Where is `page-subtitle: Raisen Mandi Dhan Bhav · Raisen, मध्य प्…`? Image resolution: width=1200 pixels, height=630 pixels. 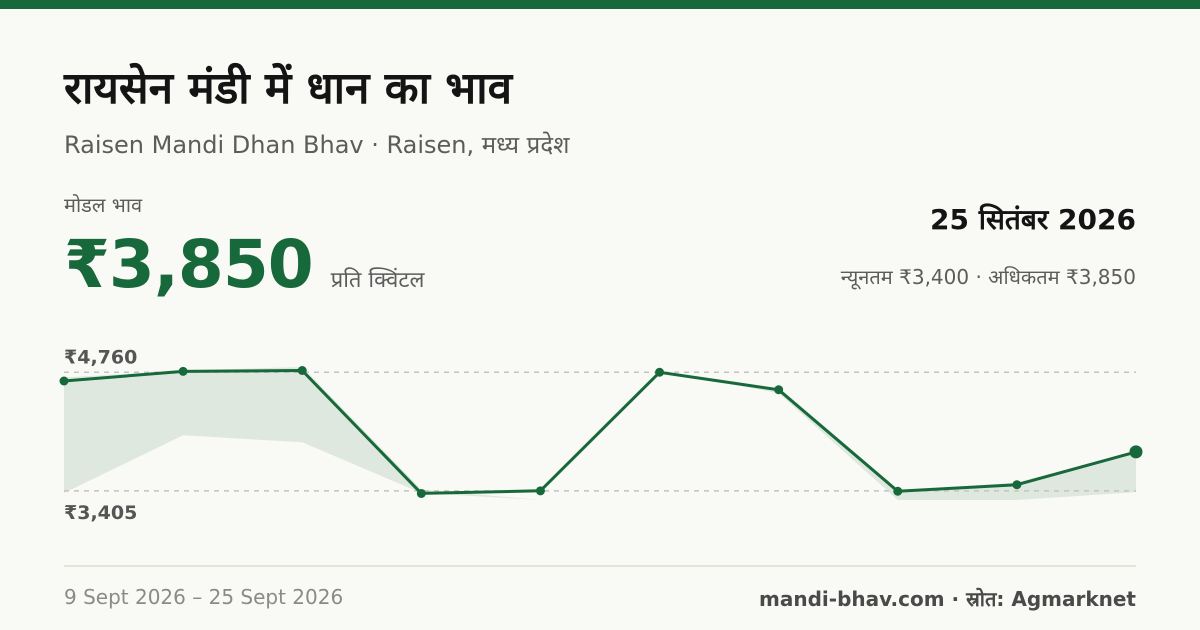
page-subtitle: Raisen Mandi Dhan Bhav · Raisen, मध्य प्… is located at coordinates (317, 145).